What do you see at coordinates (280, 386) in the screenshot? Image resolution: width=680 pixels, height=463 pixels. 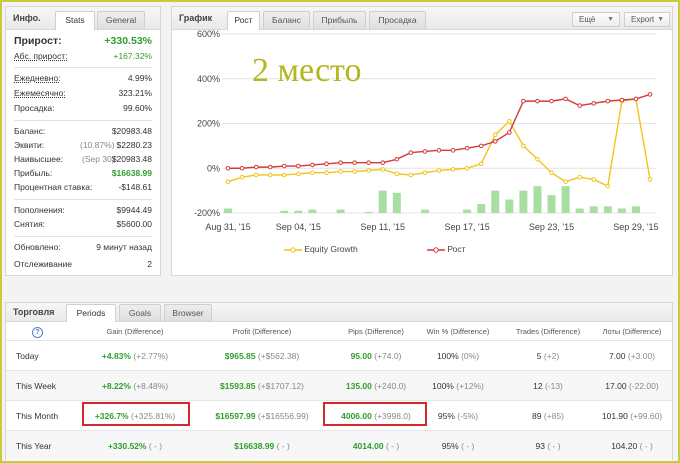 I see `profit-difference: (+$1707.12)` at bounding box center [280, 386].